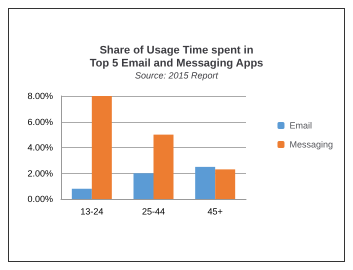 The width and height of the screenshot is (353, 270). Describe the element at coordinates (40, 199) in the screenshot. I see `y-tick-label: 0.00%` at that location.